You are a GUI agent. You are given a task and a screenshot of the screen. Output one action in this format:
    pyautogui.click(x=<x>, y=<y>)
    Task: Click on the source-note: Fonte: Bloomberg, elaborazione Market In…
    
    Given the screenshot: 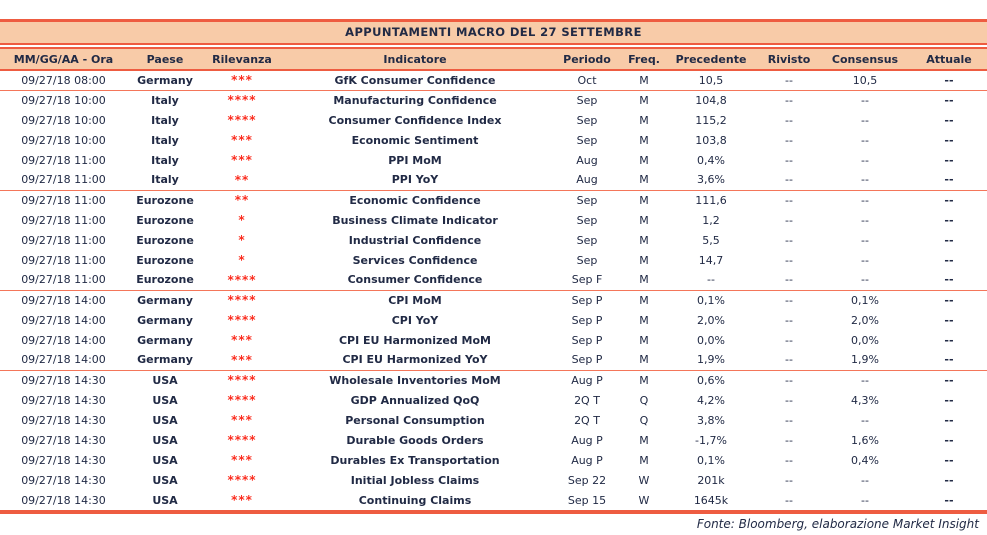 What is the action you would take?
    pyautogui.click(x=837, y=524)
    